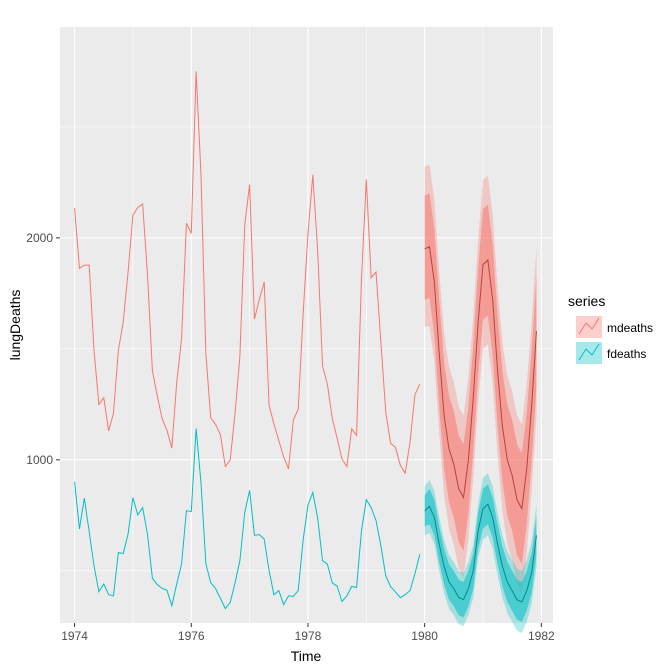  I want to click on legend-item-fdeaths: fdeaths, so click(611, 353).